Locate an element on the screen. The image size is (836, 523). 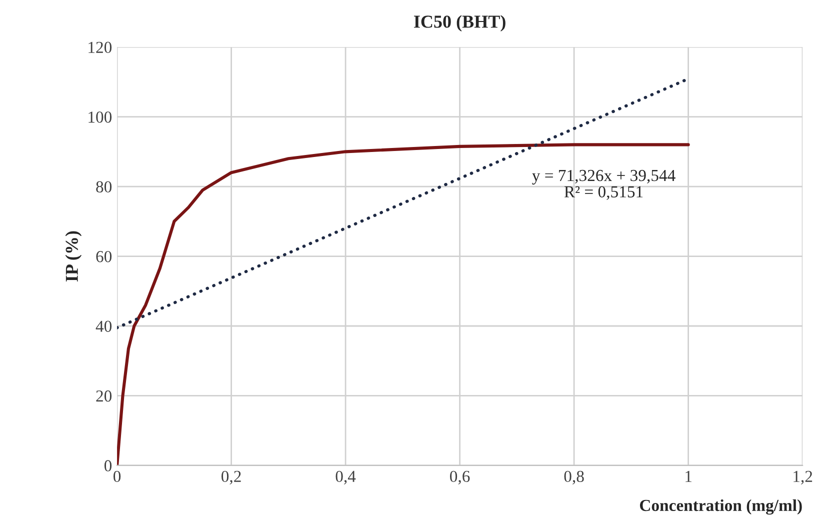
y-tick-label: 60 is located at coordinates (104, 256).